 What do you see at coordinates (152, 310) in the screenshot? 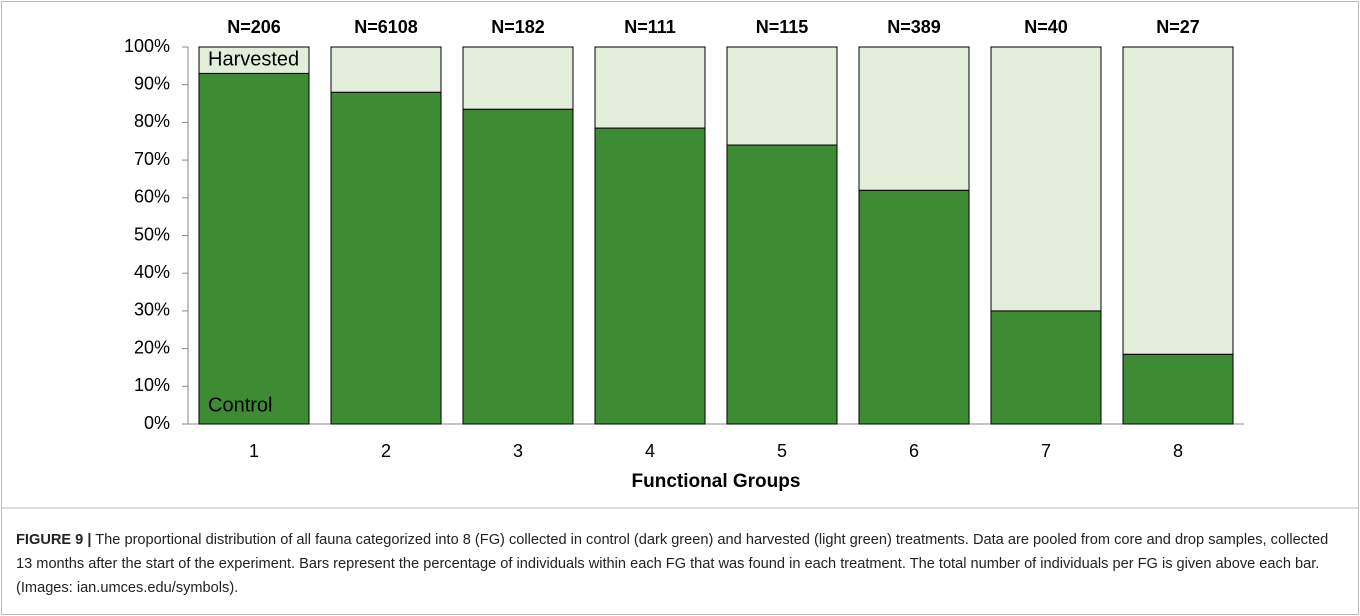
I see `y-tick-label: 30%` at bounding box center [152, 310].